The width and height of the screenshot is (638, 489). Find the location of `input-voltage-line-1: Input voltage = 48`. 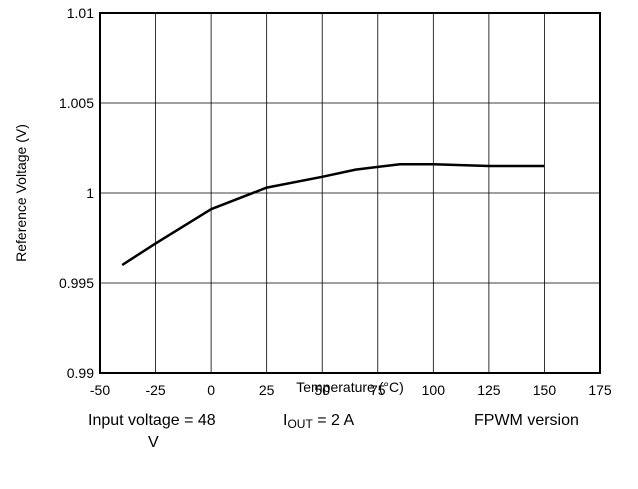

input-voltage-line-1: Input voltage = 48 is located at coordinates (152, 420).